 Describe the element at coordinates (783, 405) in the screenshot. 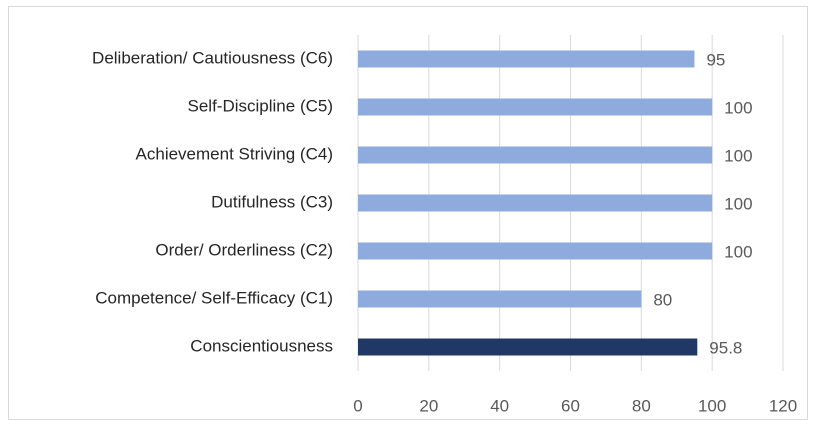

I see `x-tick-label: 120` at that location.